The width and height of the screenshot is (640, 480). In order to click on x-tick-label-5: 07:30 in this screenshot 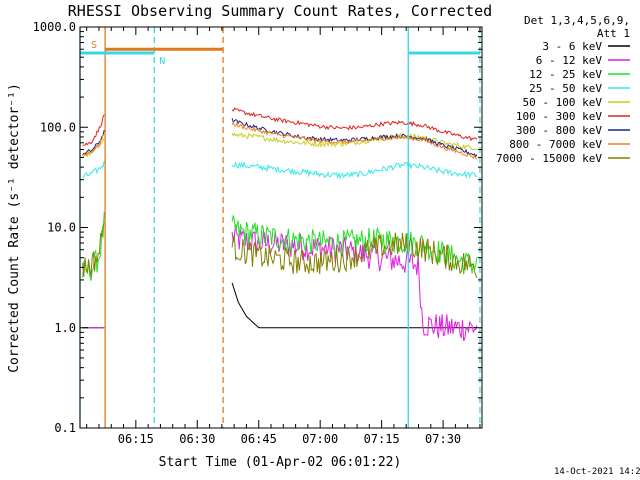, I will do `click(443, 439)`.